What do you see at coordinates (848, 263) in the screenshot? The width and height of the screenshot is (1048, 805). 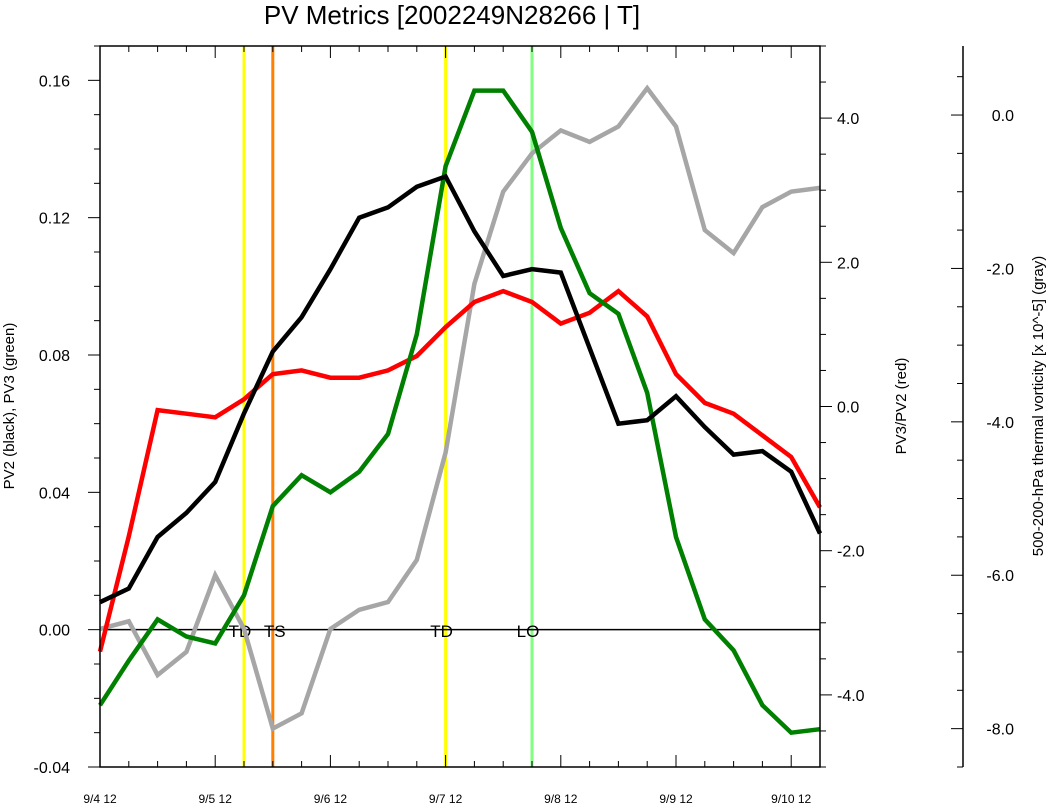 I see `right-y-tick-label: 2.0` at bounding box center [848, 263].